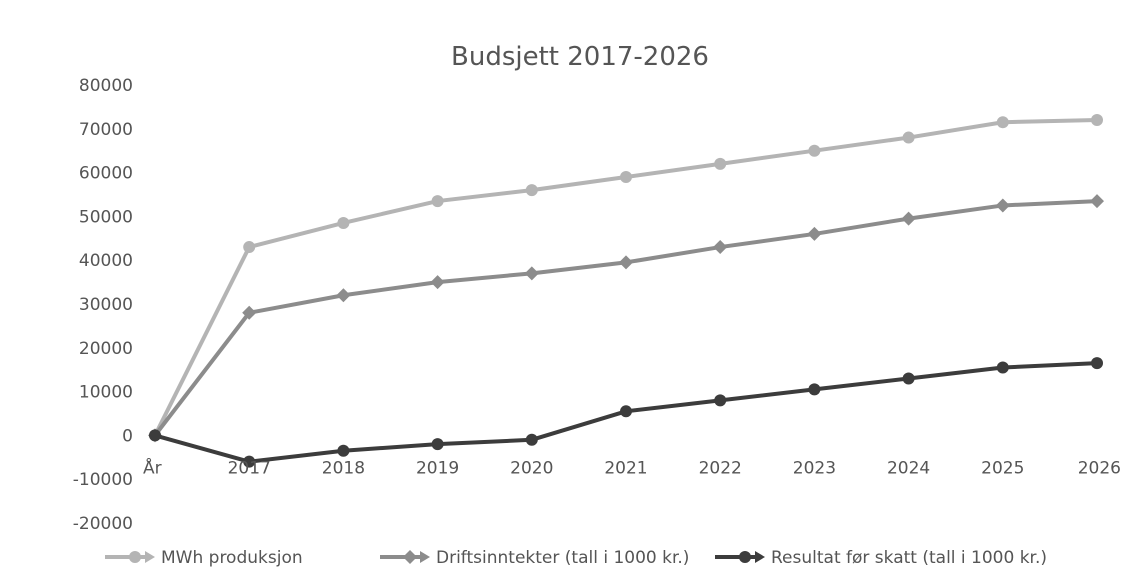 Image resolution: width=1127 pixels, height=586 pixels. Describe the element at coordinates (103, 480) in the screenshot. I see `y-tick-label: -10000` at that location.